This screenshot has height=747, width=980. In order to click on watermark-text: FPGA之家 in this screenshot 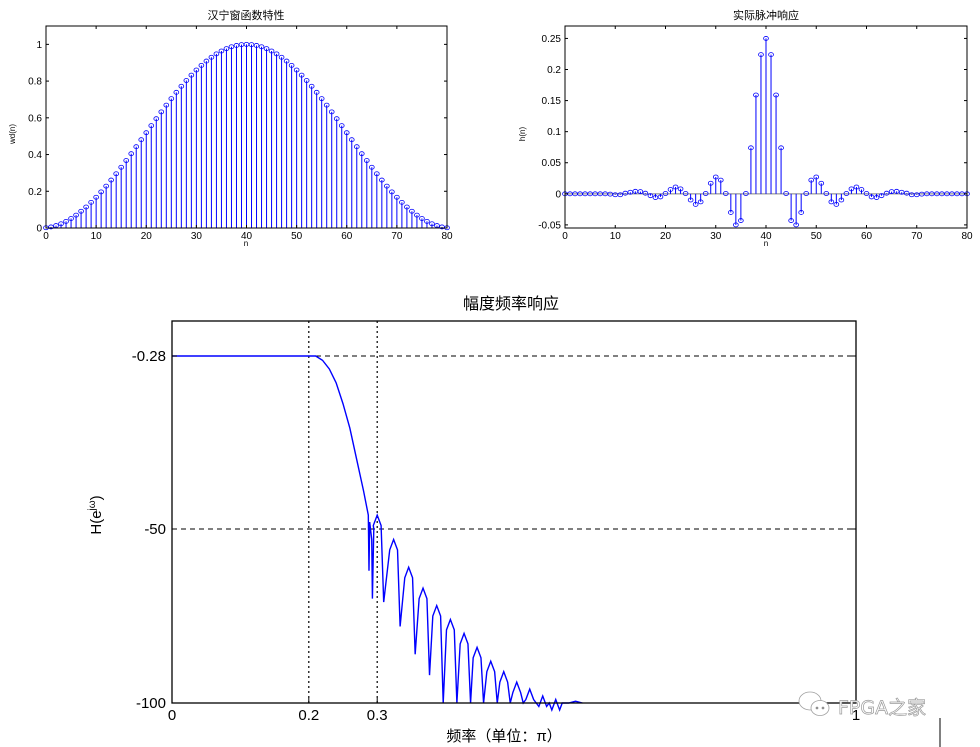, I will do `click(882, 708)`.